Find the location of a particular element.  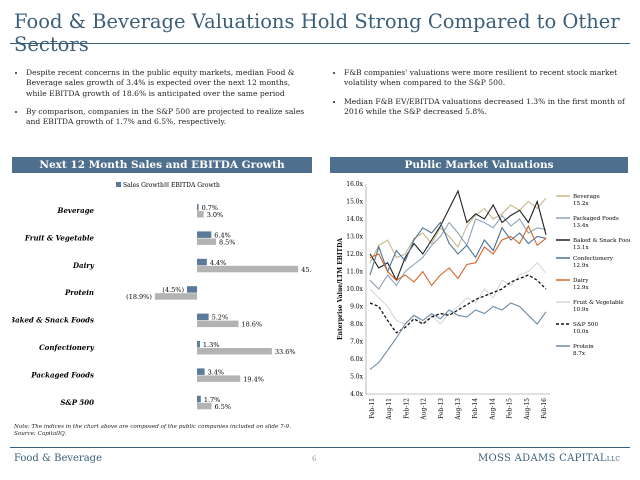

y-tick-label: 15.0x is located at coordinates (354, 202).